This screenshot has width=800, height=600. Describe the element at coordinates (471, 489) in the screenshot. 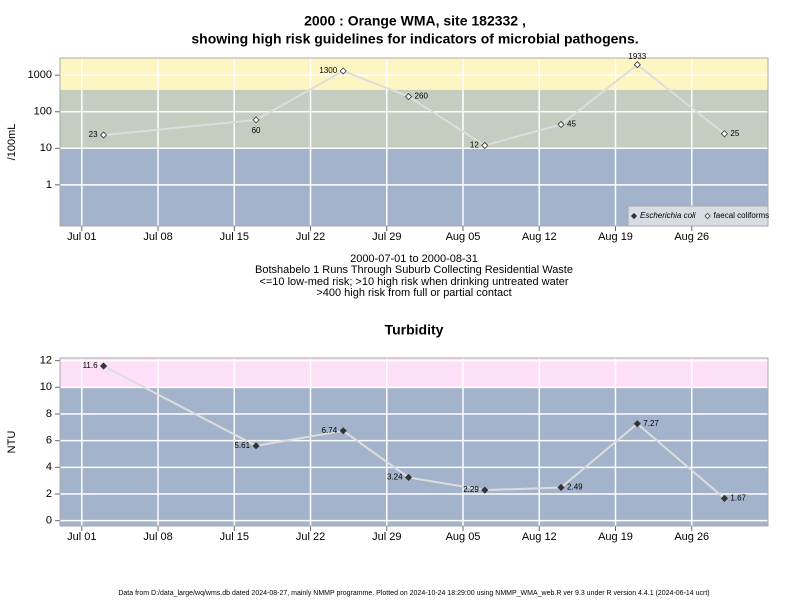

I see `data-label: 2.29` at that location.